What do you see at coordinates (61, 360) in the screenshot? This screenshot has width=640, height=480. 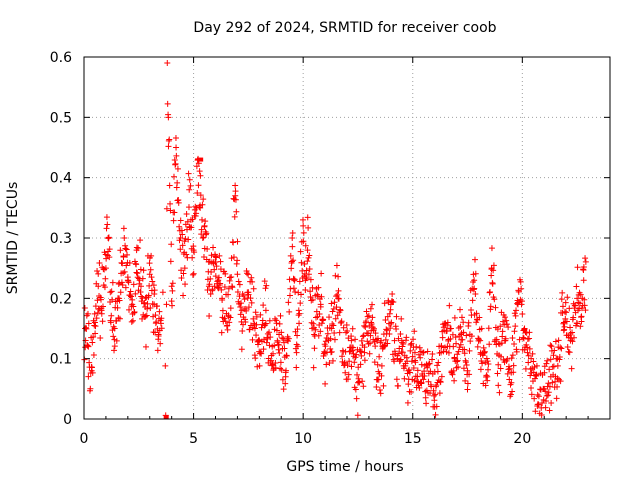 I see `y-tick-label: 0.1` at bounding box center [61, 360].